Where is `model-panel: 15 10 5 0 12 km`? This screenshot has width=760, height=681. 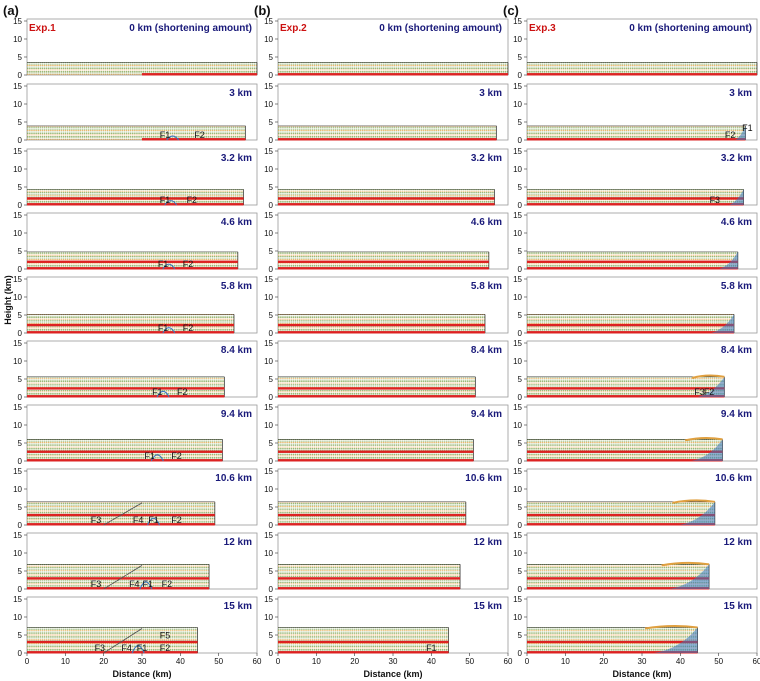
model-panel: 15 10 5 0 12 km is located at coordinates (386, 562).